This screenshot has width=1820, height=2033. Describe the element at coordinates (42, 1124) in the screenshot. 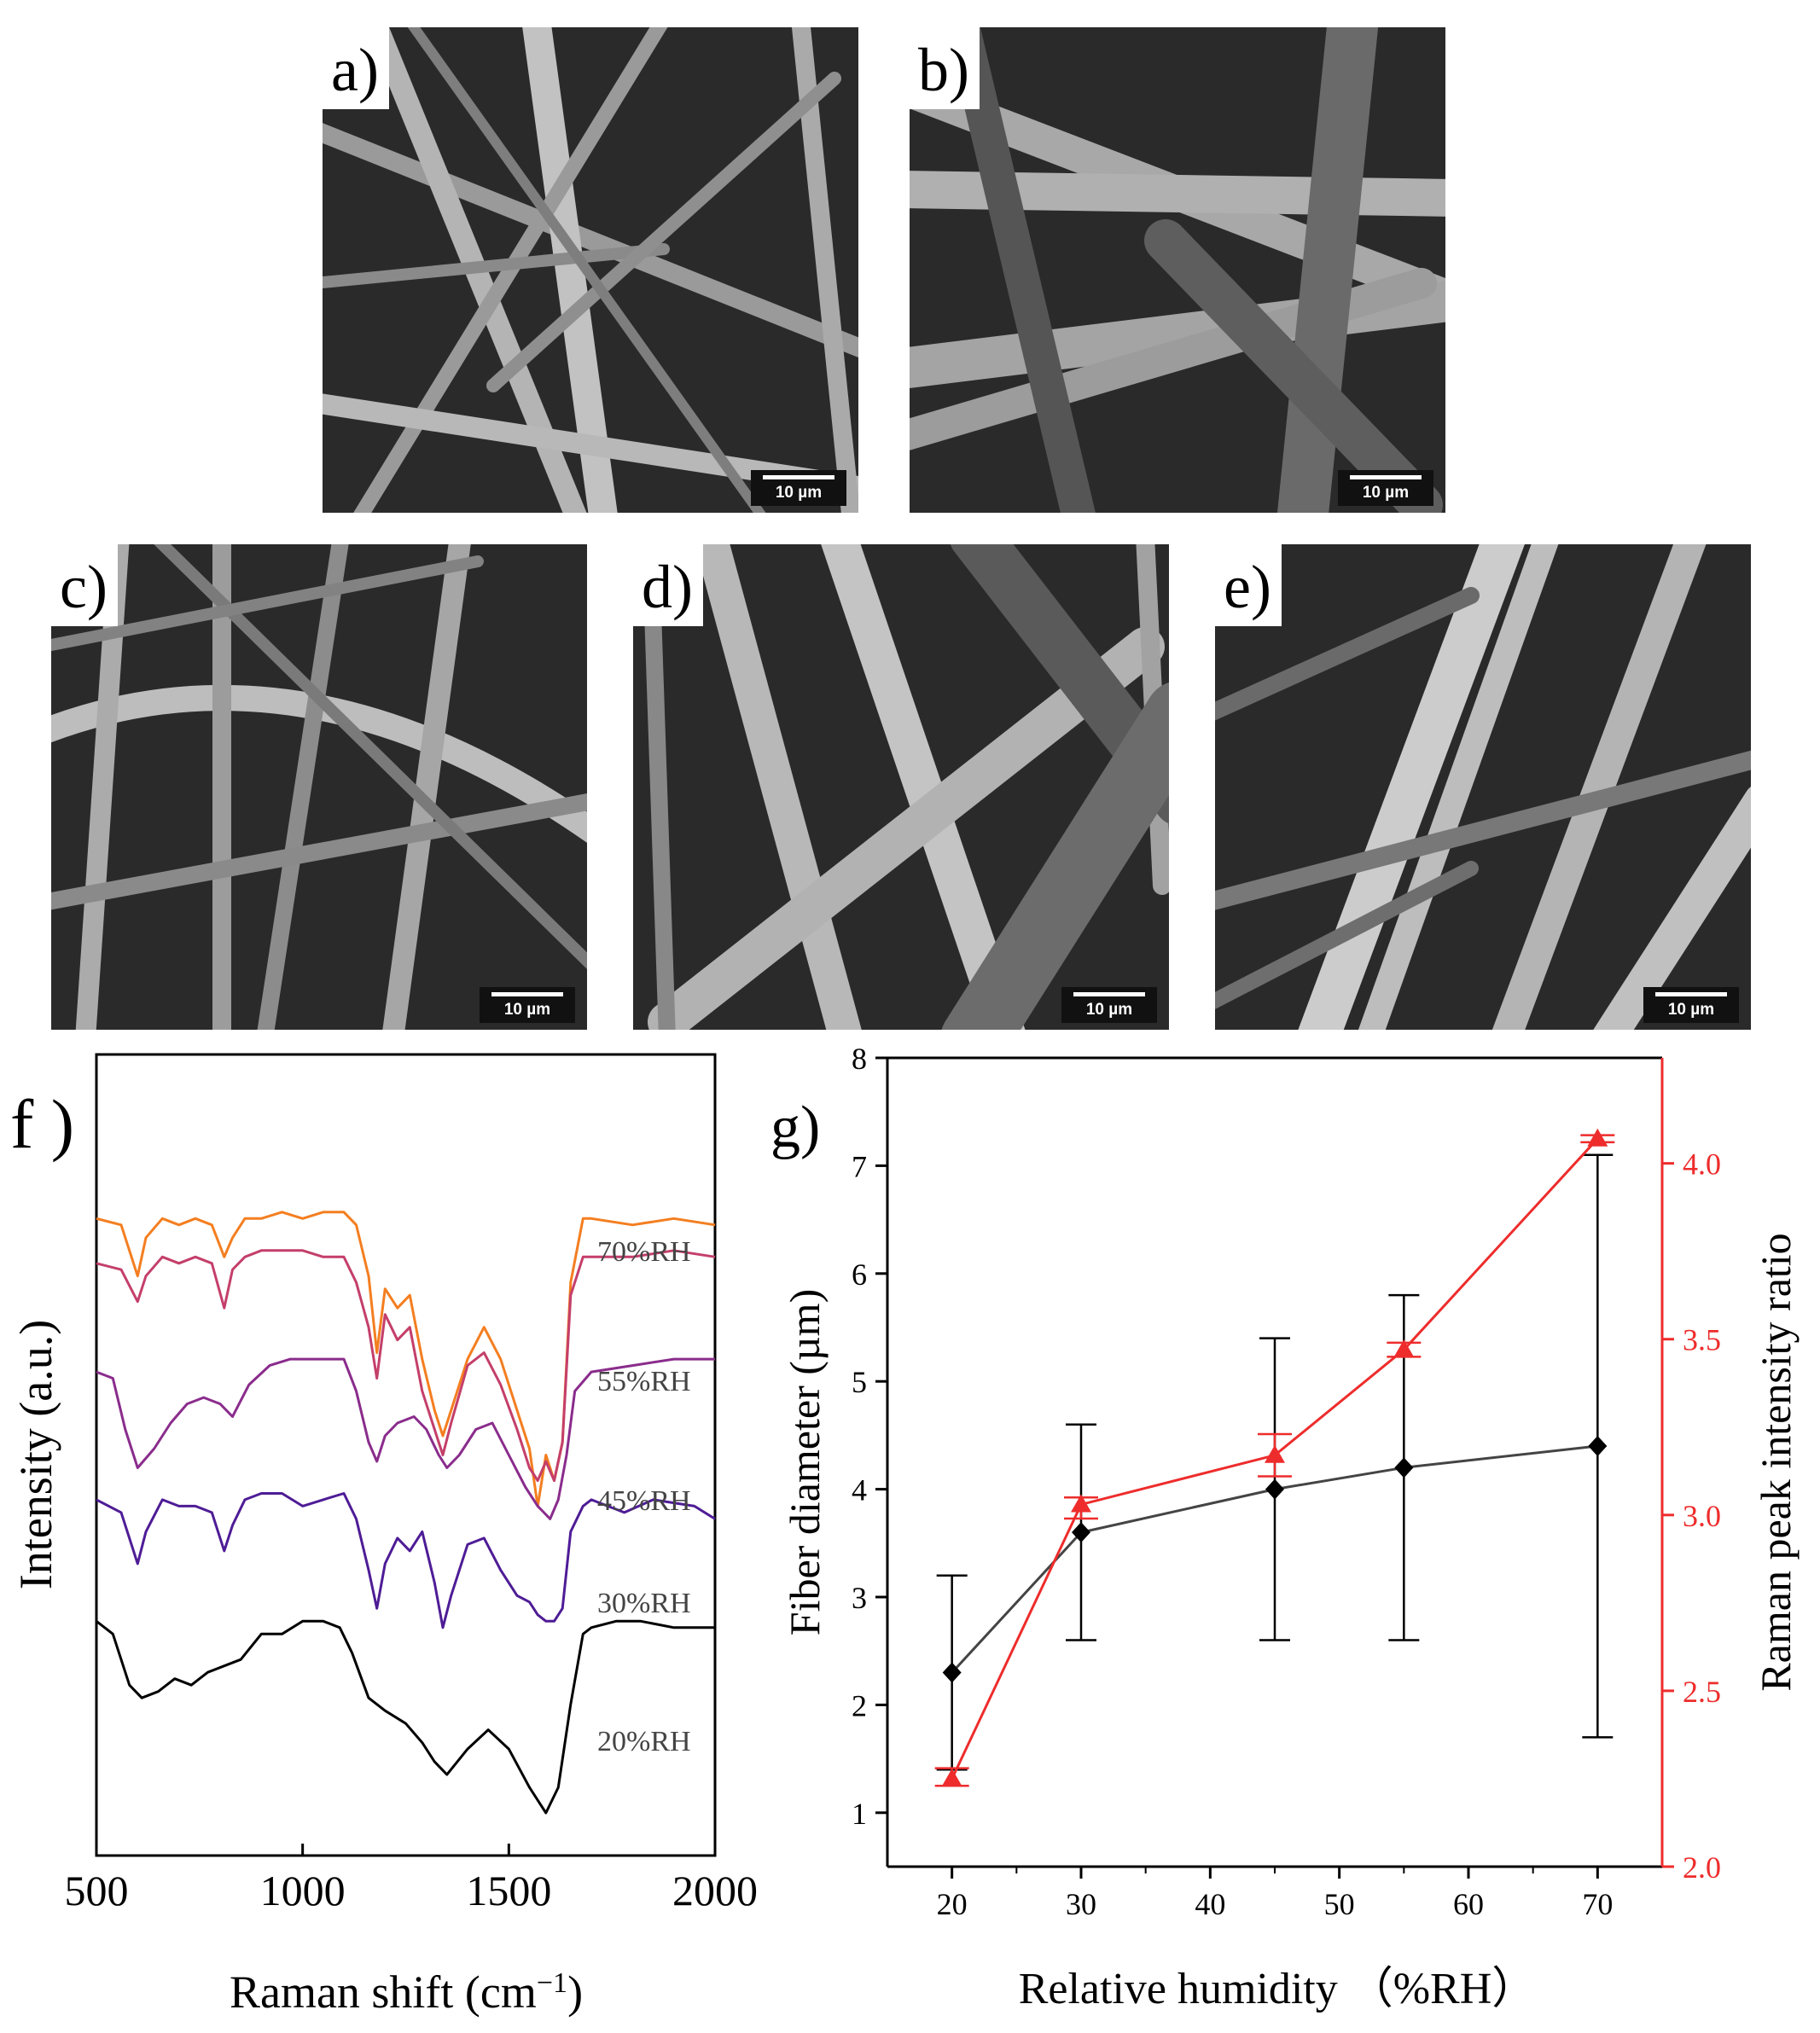

I see `panel-label: f )` at that location.